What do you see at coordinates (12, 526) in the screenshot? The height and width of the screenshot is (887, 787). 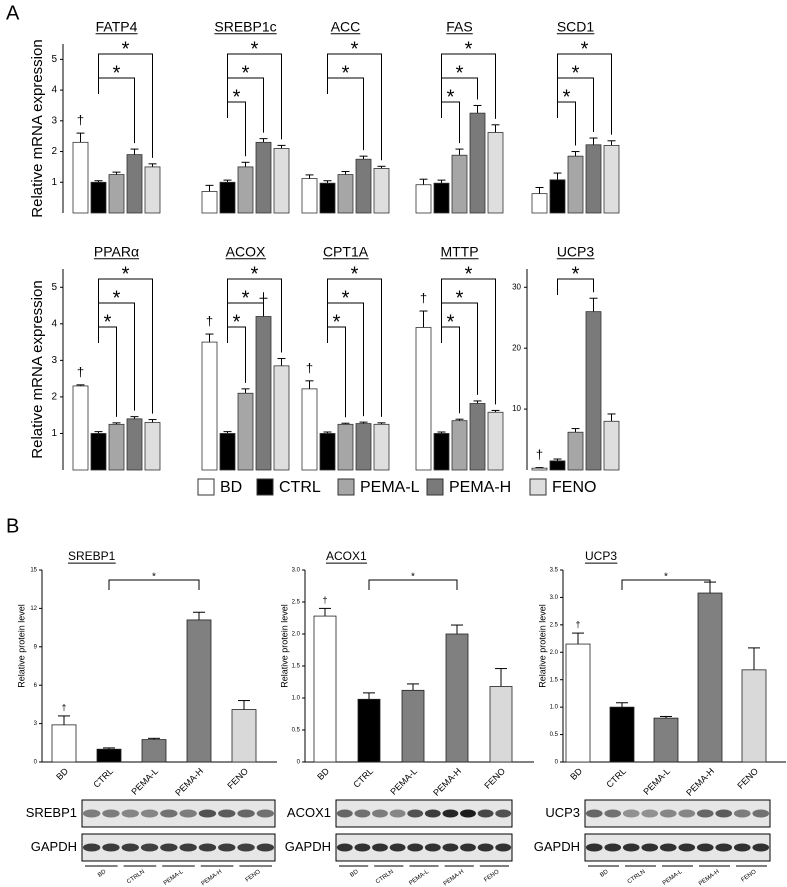 I see `panel-label: B` at bounding box center [12, 526].